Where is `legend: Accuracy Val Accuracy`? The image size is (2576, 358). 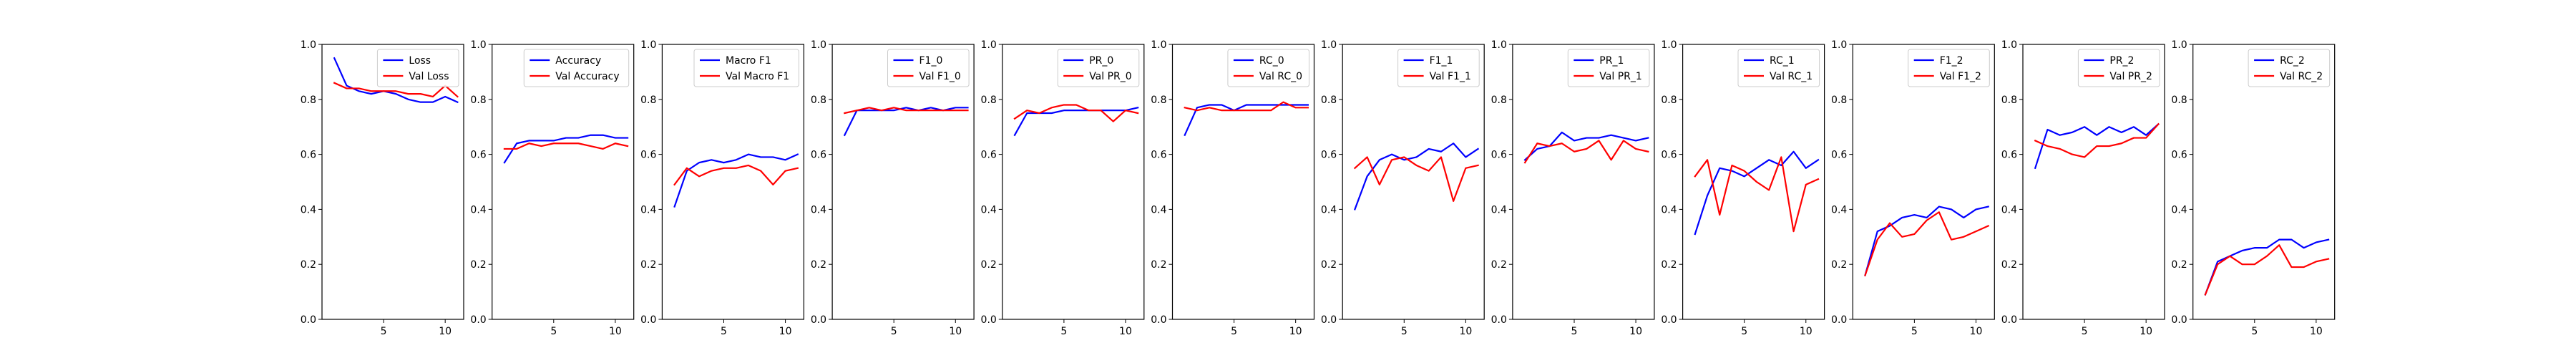 legend: Accuracy Val Accuracy is located at coordinates (576, 68).